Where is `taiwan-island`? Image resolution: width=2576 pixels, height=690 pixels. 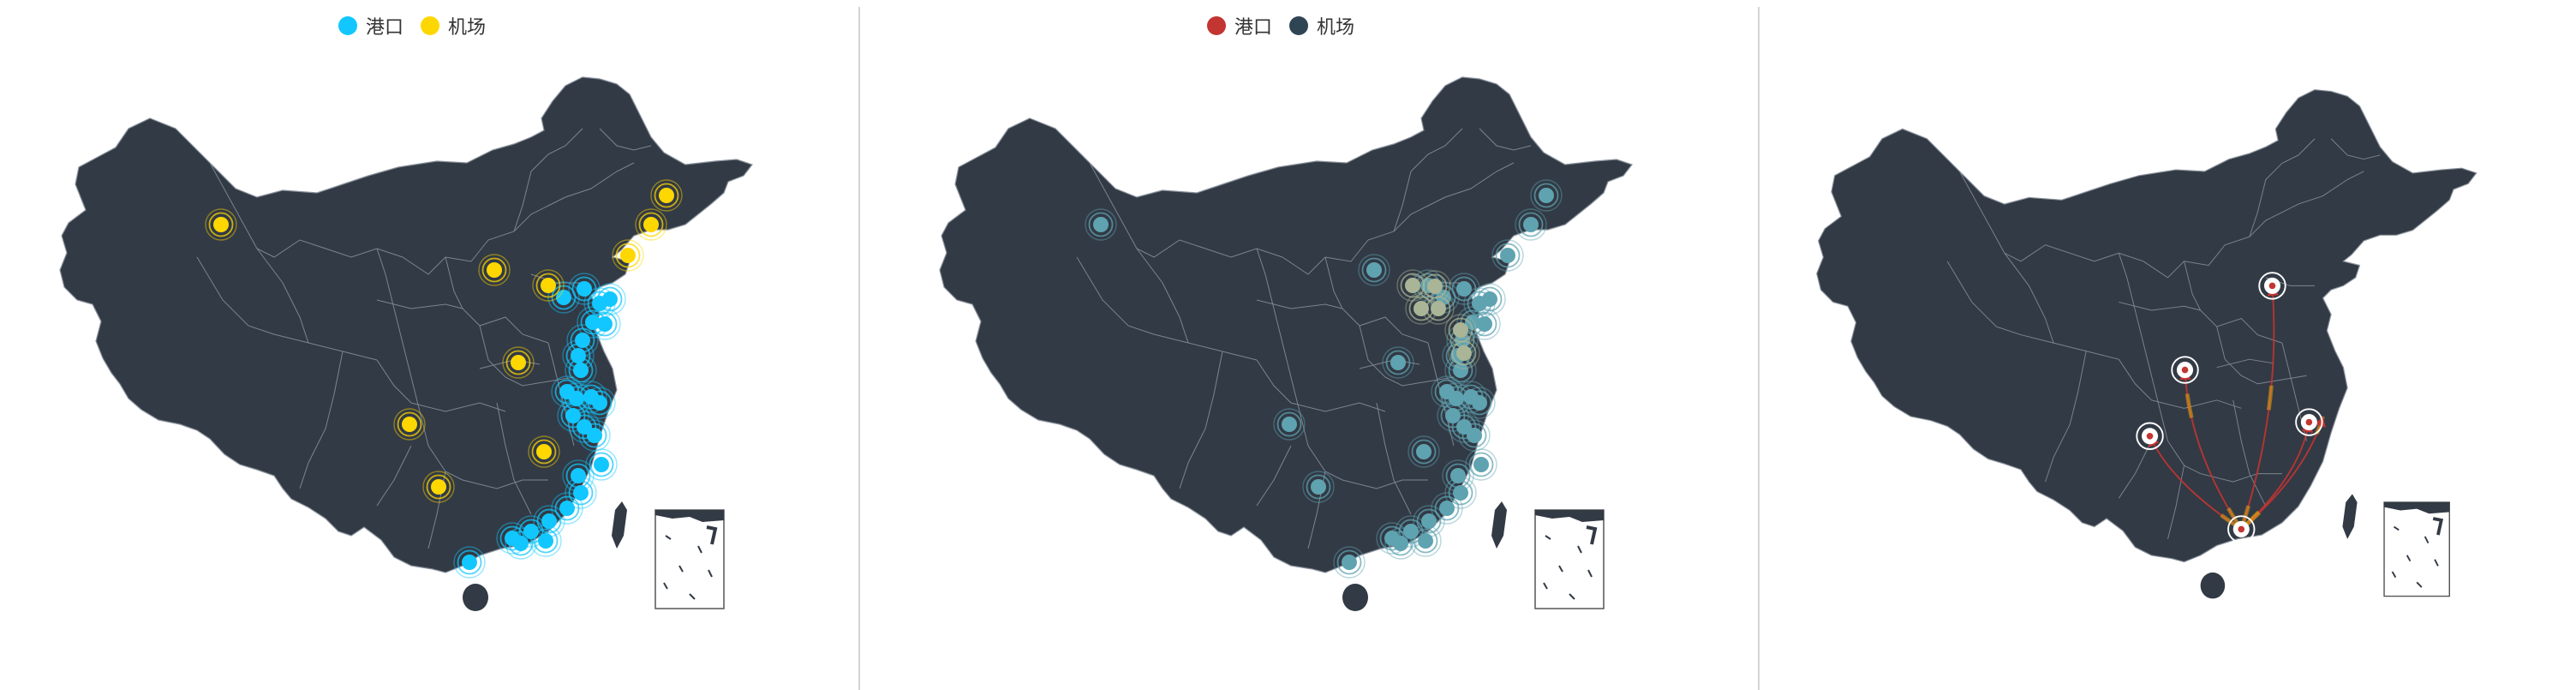 taiwan-island is located at coordinates (620, 525).